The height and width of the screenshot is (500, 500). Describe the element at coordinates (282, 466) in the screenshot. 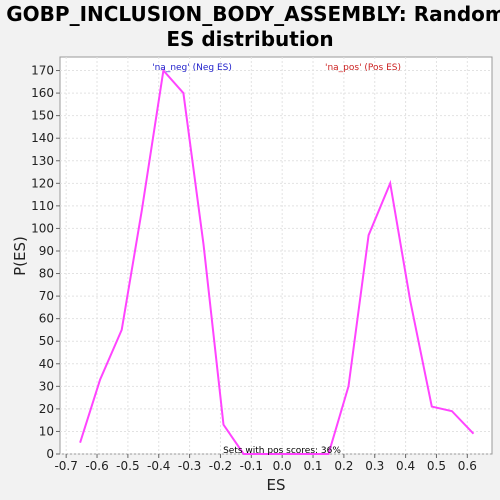

I see `x-tick-label: 0.0` at that location.